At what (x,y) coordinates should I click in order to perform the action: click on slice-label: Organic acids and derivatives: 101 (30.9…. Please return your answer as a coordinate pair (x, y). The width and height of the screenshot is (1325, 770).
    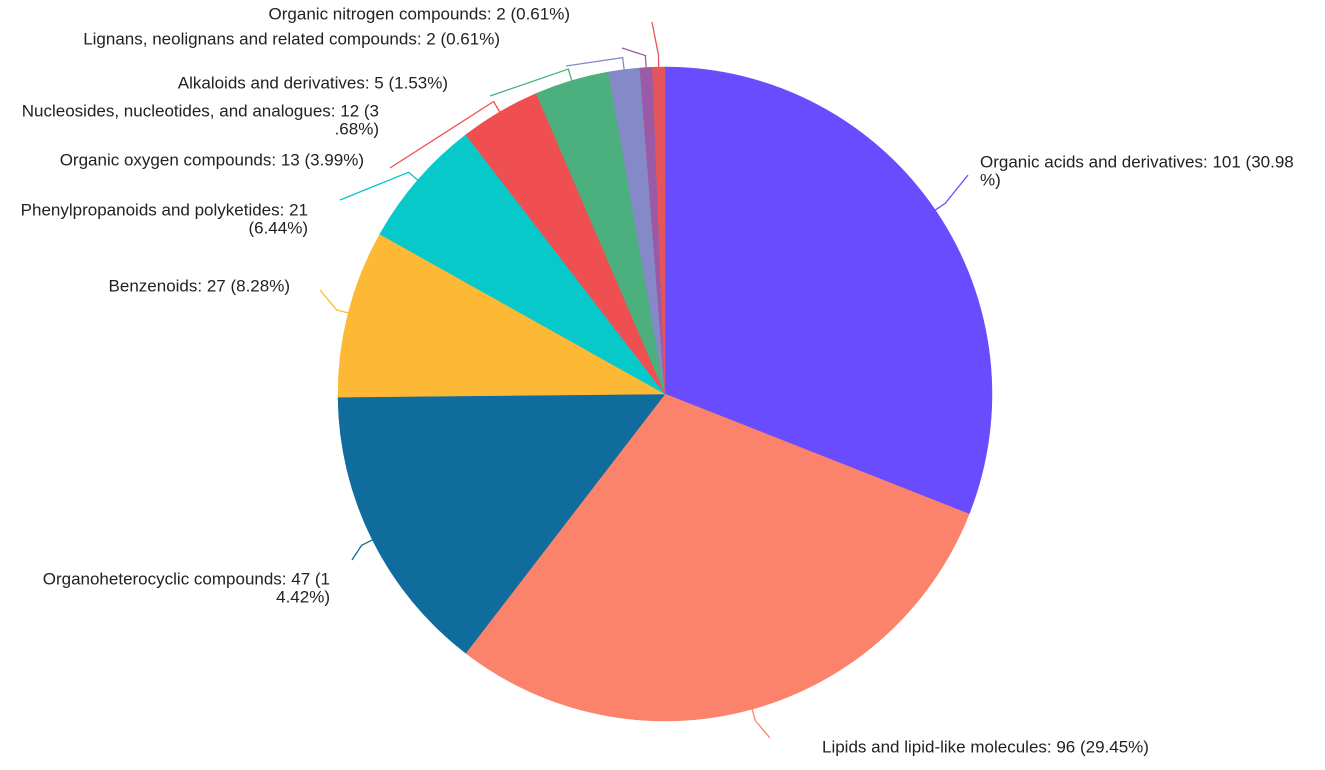
    Looking at the image, I should click on (1137, 161).